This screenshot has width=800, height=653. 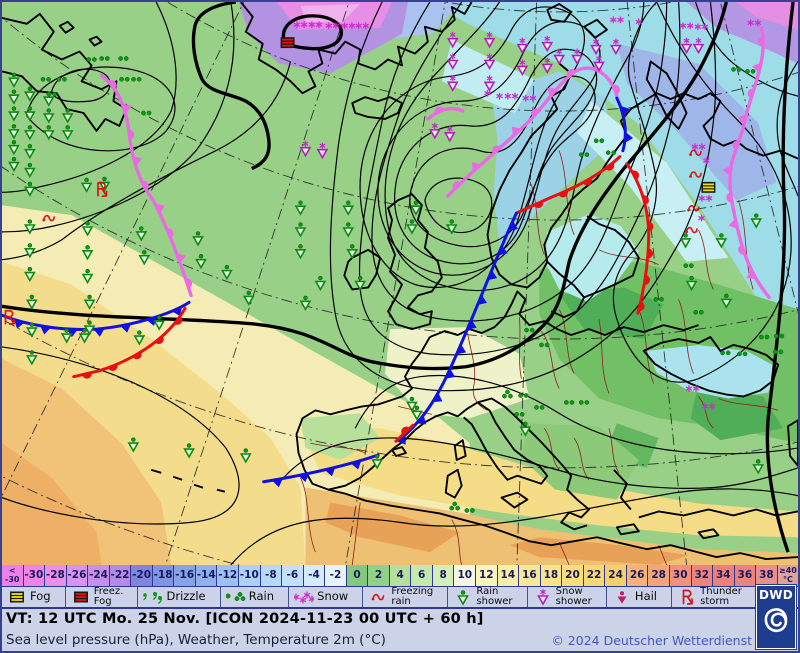 I want to click on scale-cell--24: -24, so click(x=99, y=575).